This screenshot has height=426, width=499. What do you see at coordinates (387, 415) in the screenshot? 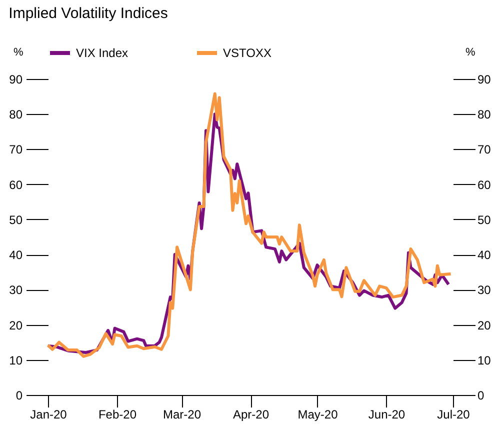
I see `x-tick-label: Jun-20` at bounding box center [387, 415].